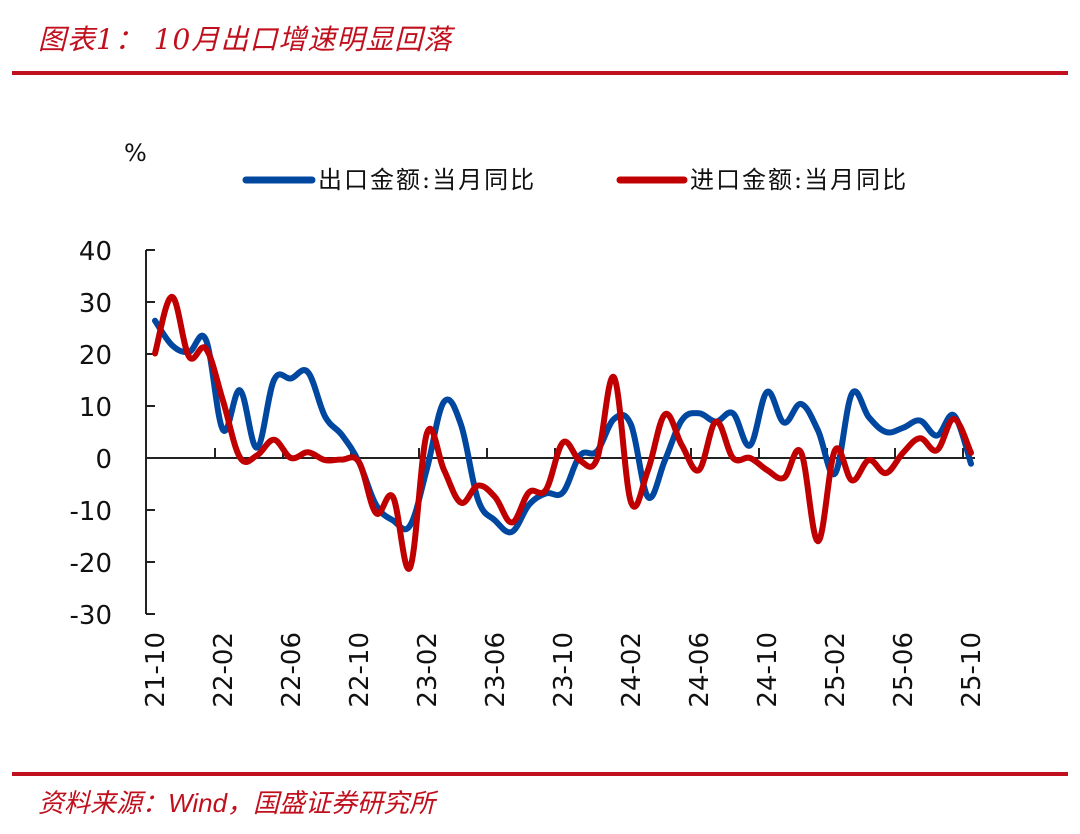  Describe the element at coordinates (135, 153) in the screenshot. I see `y-unit-label: %` at that location.